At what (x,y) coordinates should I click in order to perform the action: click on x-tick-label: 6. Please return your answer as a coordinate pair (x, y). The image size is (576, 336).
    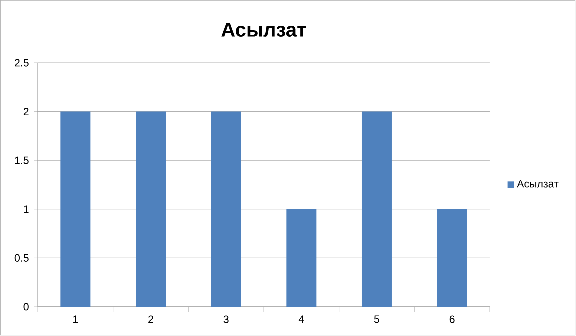
    Looking at the image, I should click on (452, 320).